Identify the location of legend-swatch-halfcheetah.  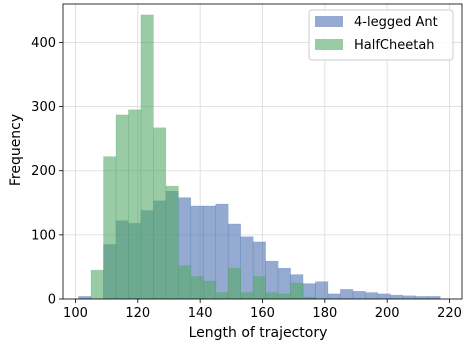
(329, 44).